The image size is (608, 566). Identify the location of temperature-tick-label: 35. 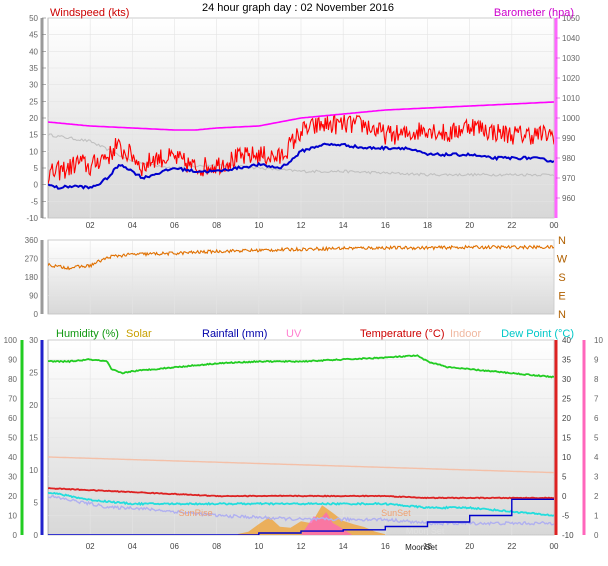
(566, 360).